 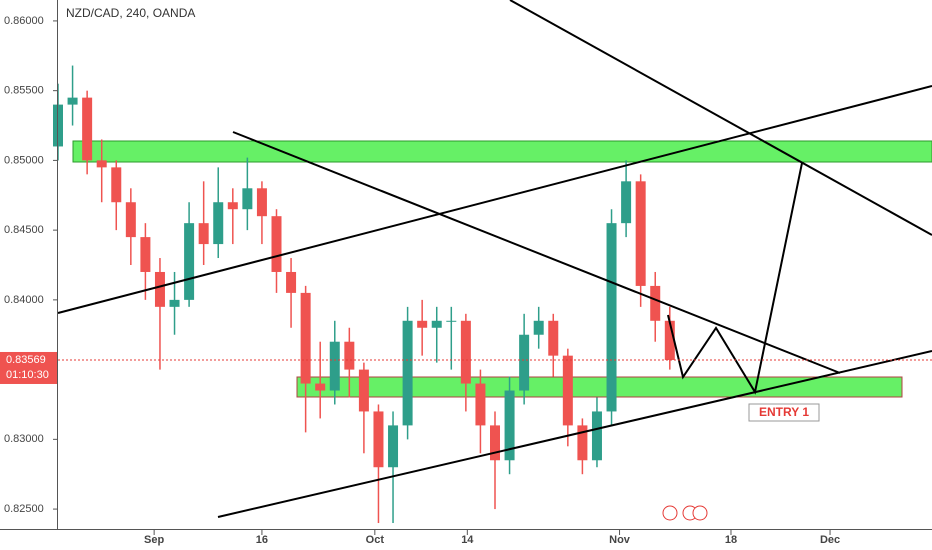 What do you see at coordinates (685, 513) in the screenshot?
I see `event-icons` at bounding box center [685, 513].